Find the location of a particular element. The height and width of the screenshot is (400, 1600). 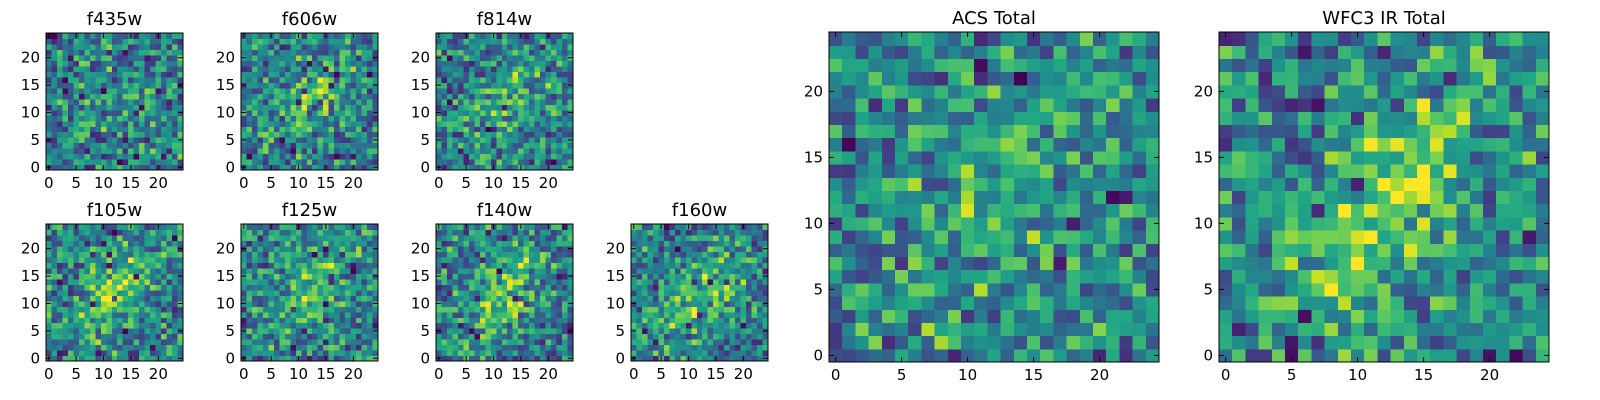

panel-title: f125w is located at coordinates (309, 210).